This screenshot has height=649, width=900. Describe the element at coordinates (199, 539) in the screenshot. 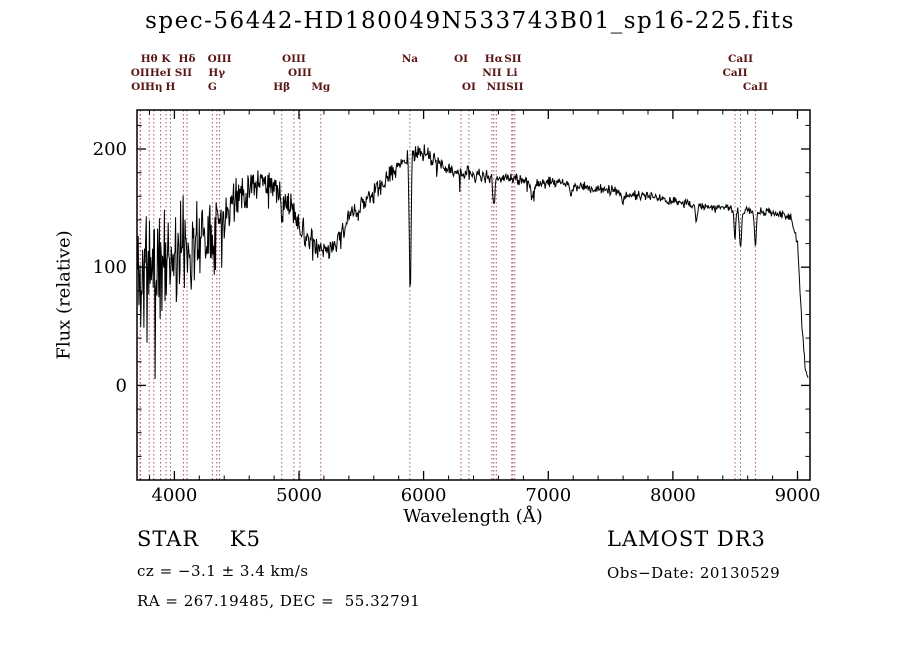

I see `classification-text: STAR K5` at that location.